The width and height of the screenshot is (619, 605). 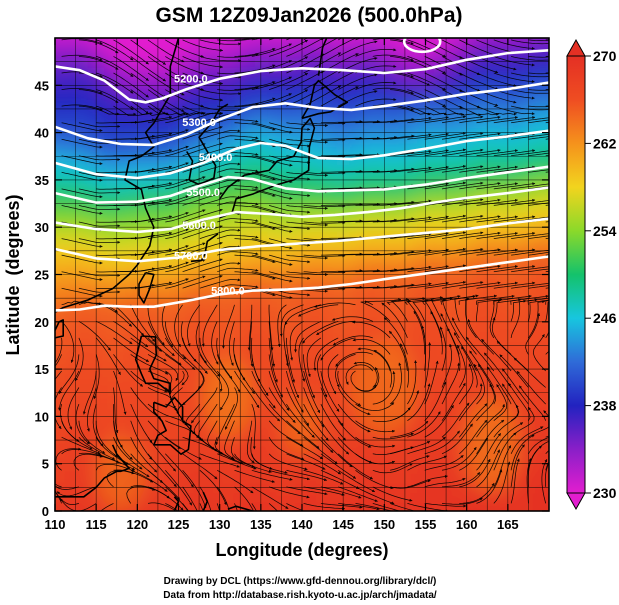 I want to click on y-tick-label: 25, so click(x=42, y=275).